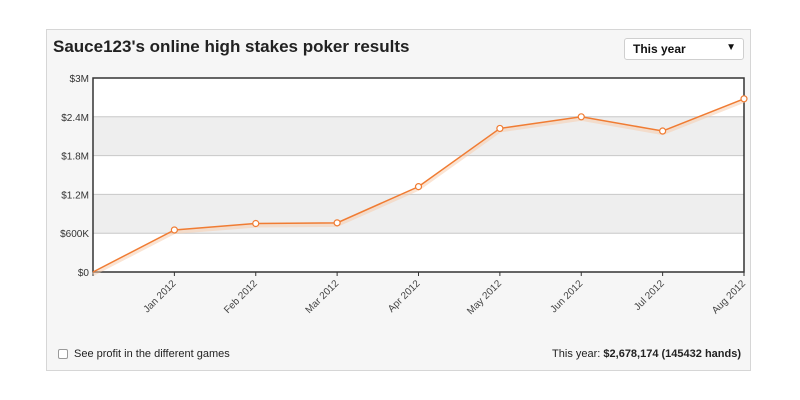 This screenshot has width=800, height=400. I want to click on games-checkbox, so click(63, 354).